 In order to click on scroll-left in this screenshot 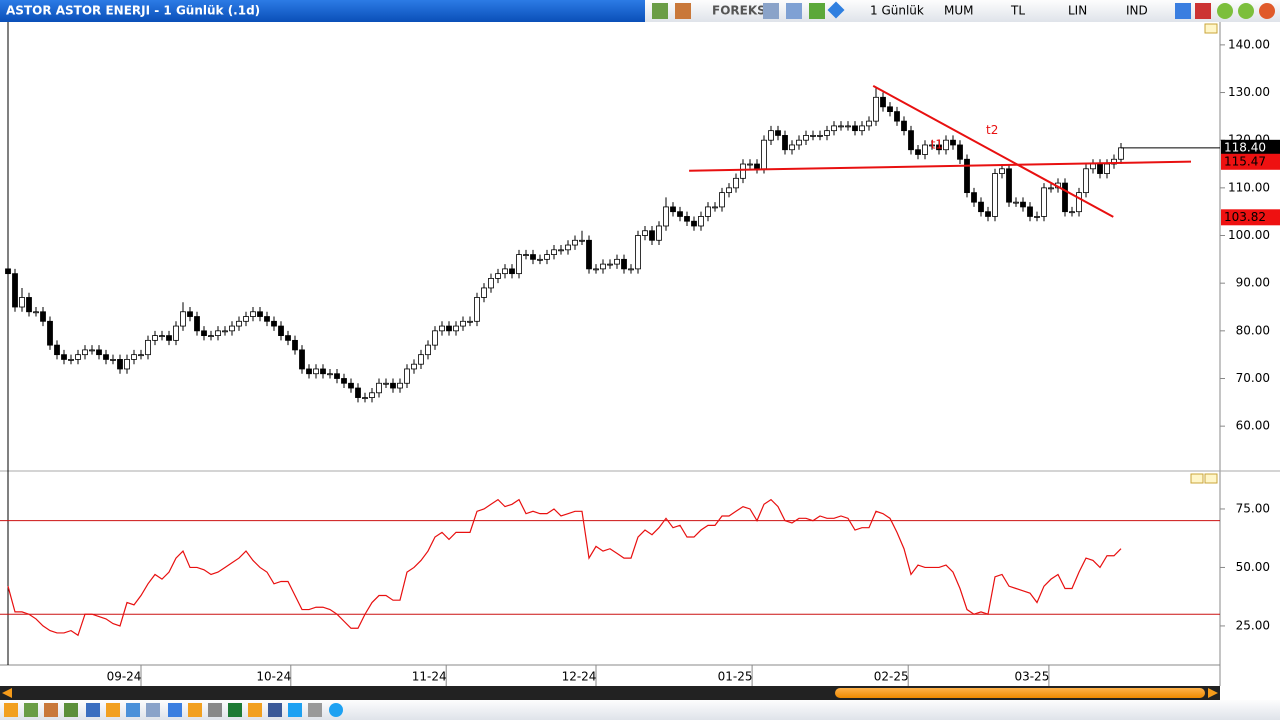, I will do `click(7, 693)`.